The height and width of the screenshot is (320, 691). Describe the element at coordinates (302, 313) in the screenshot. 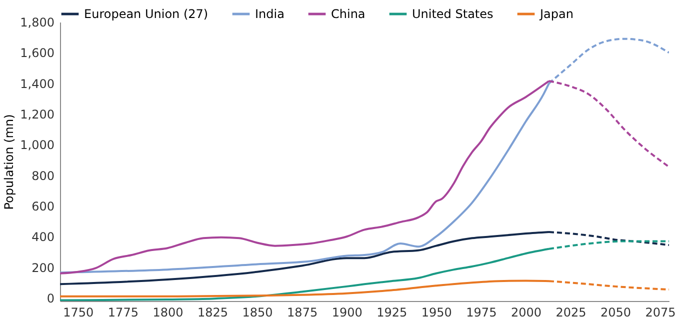

I see `x-tick-label: 1875` at that location.